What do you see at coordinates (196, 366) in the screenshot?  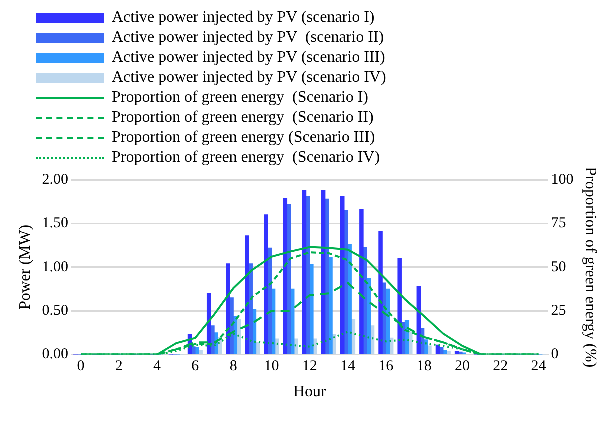 I see `x-tick-label: 6` at bounding box center [196, 366].